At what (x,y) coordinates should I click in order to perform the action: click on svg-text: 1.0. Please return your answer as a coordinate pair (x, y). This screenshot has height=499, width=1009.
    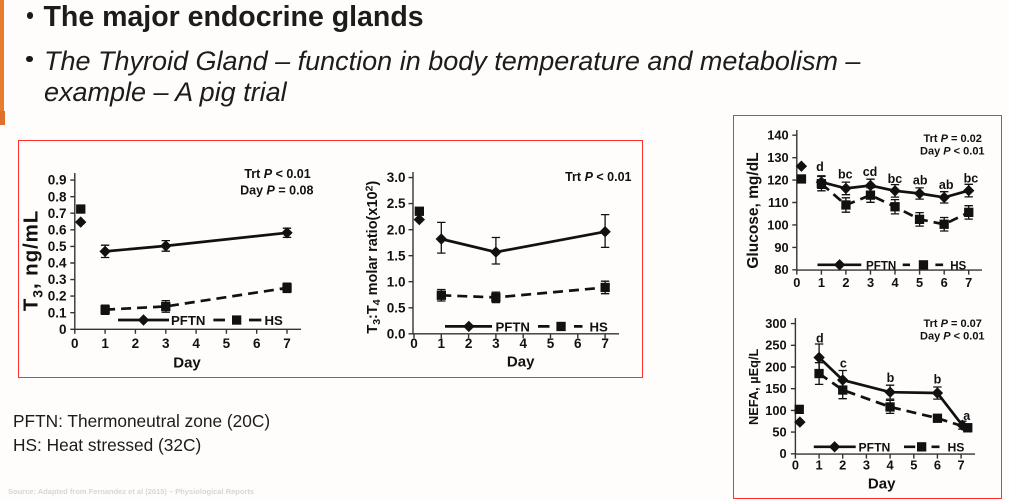
    Looking at the image, I should click on (396, 281).